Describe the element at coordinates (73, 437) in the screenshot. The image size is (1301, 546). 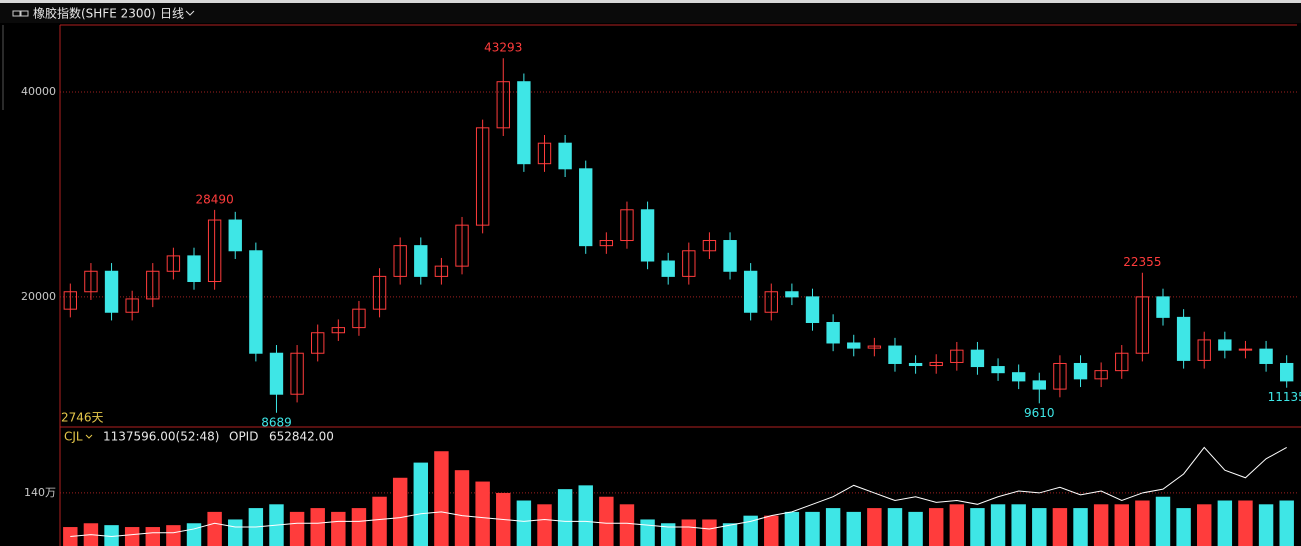
I see `cjl-legend: CJL` at that location.